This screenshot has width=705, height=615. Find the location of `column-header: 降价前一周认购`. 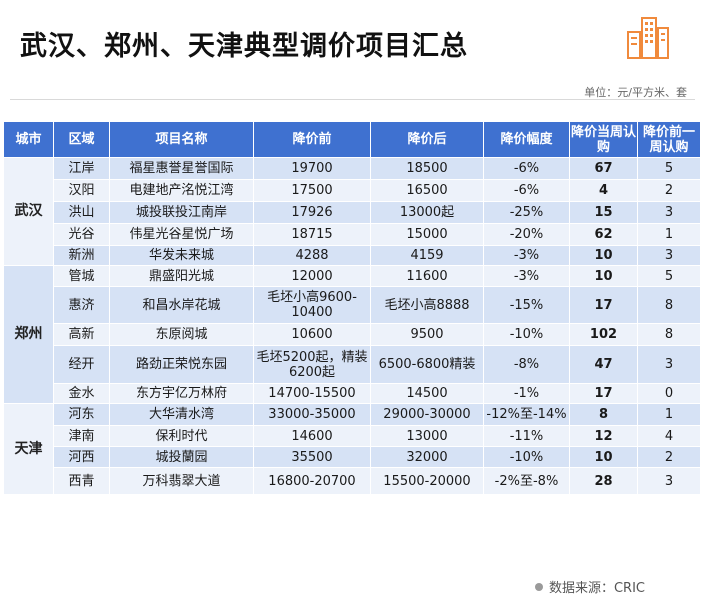

column-header: 降价前一周认购 is located at coordinates (669, 139).